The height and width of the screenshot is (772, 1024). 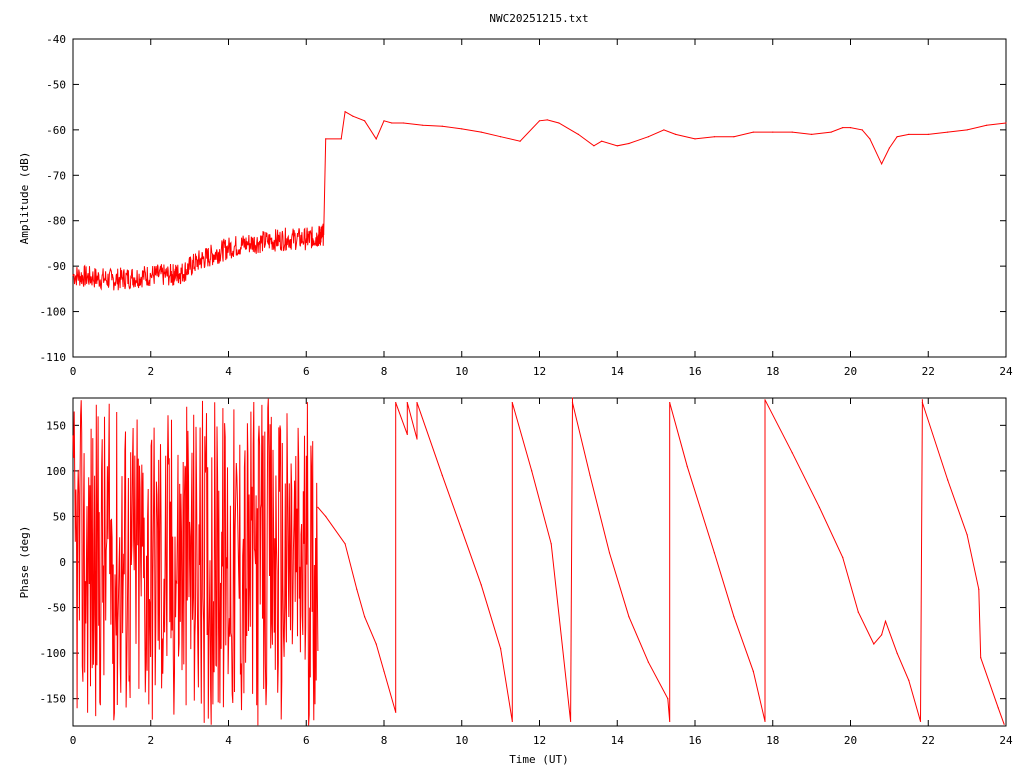 I want to click on amplitude-ytick-label: -90, so click(x=56, y=266).